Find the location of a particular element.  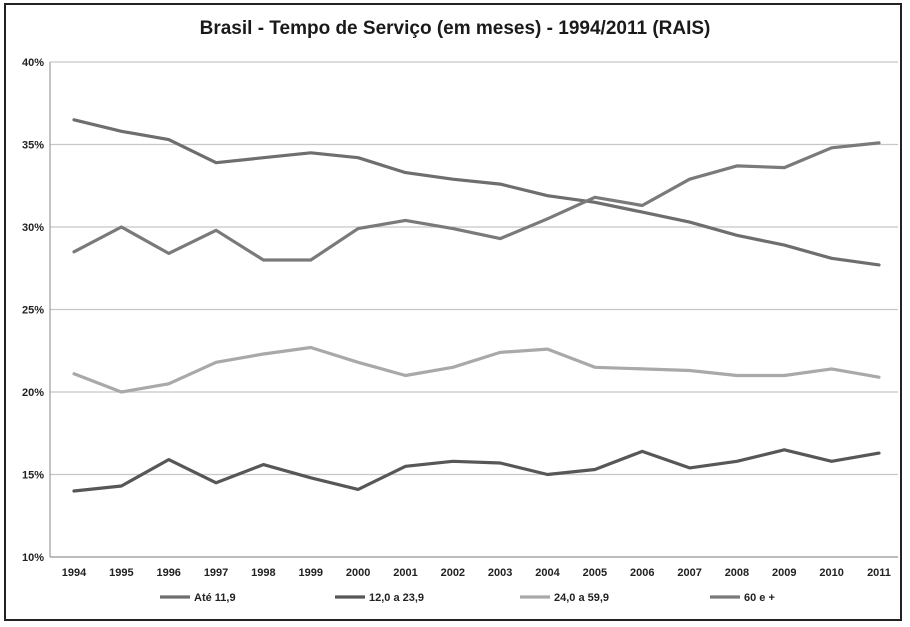

y-tick-label: 35% is located at coordinates (33, 146).